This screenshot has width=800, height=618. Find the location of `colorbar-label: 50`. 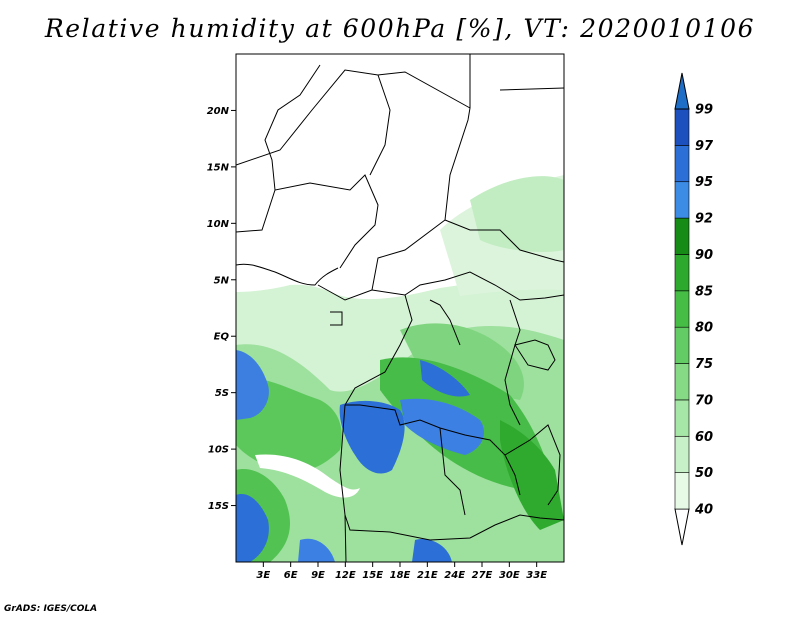

colorbar-label: 50 is located at coordinates (704, 473).